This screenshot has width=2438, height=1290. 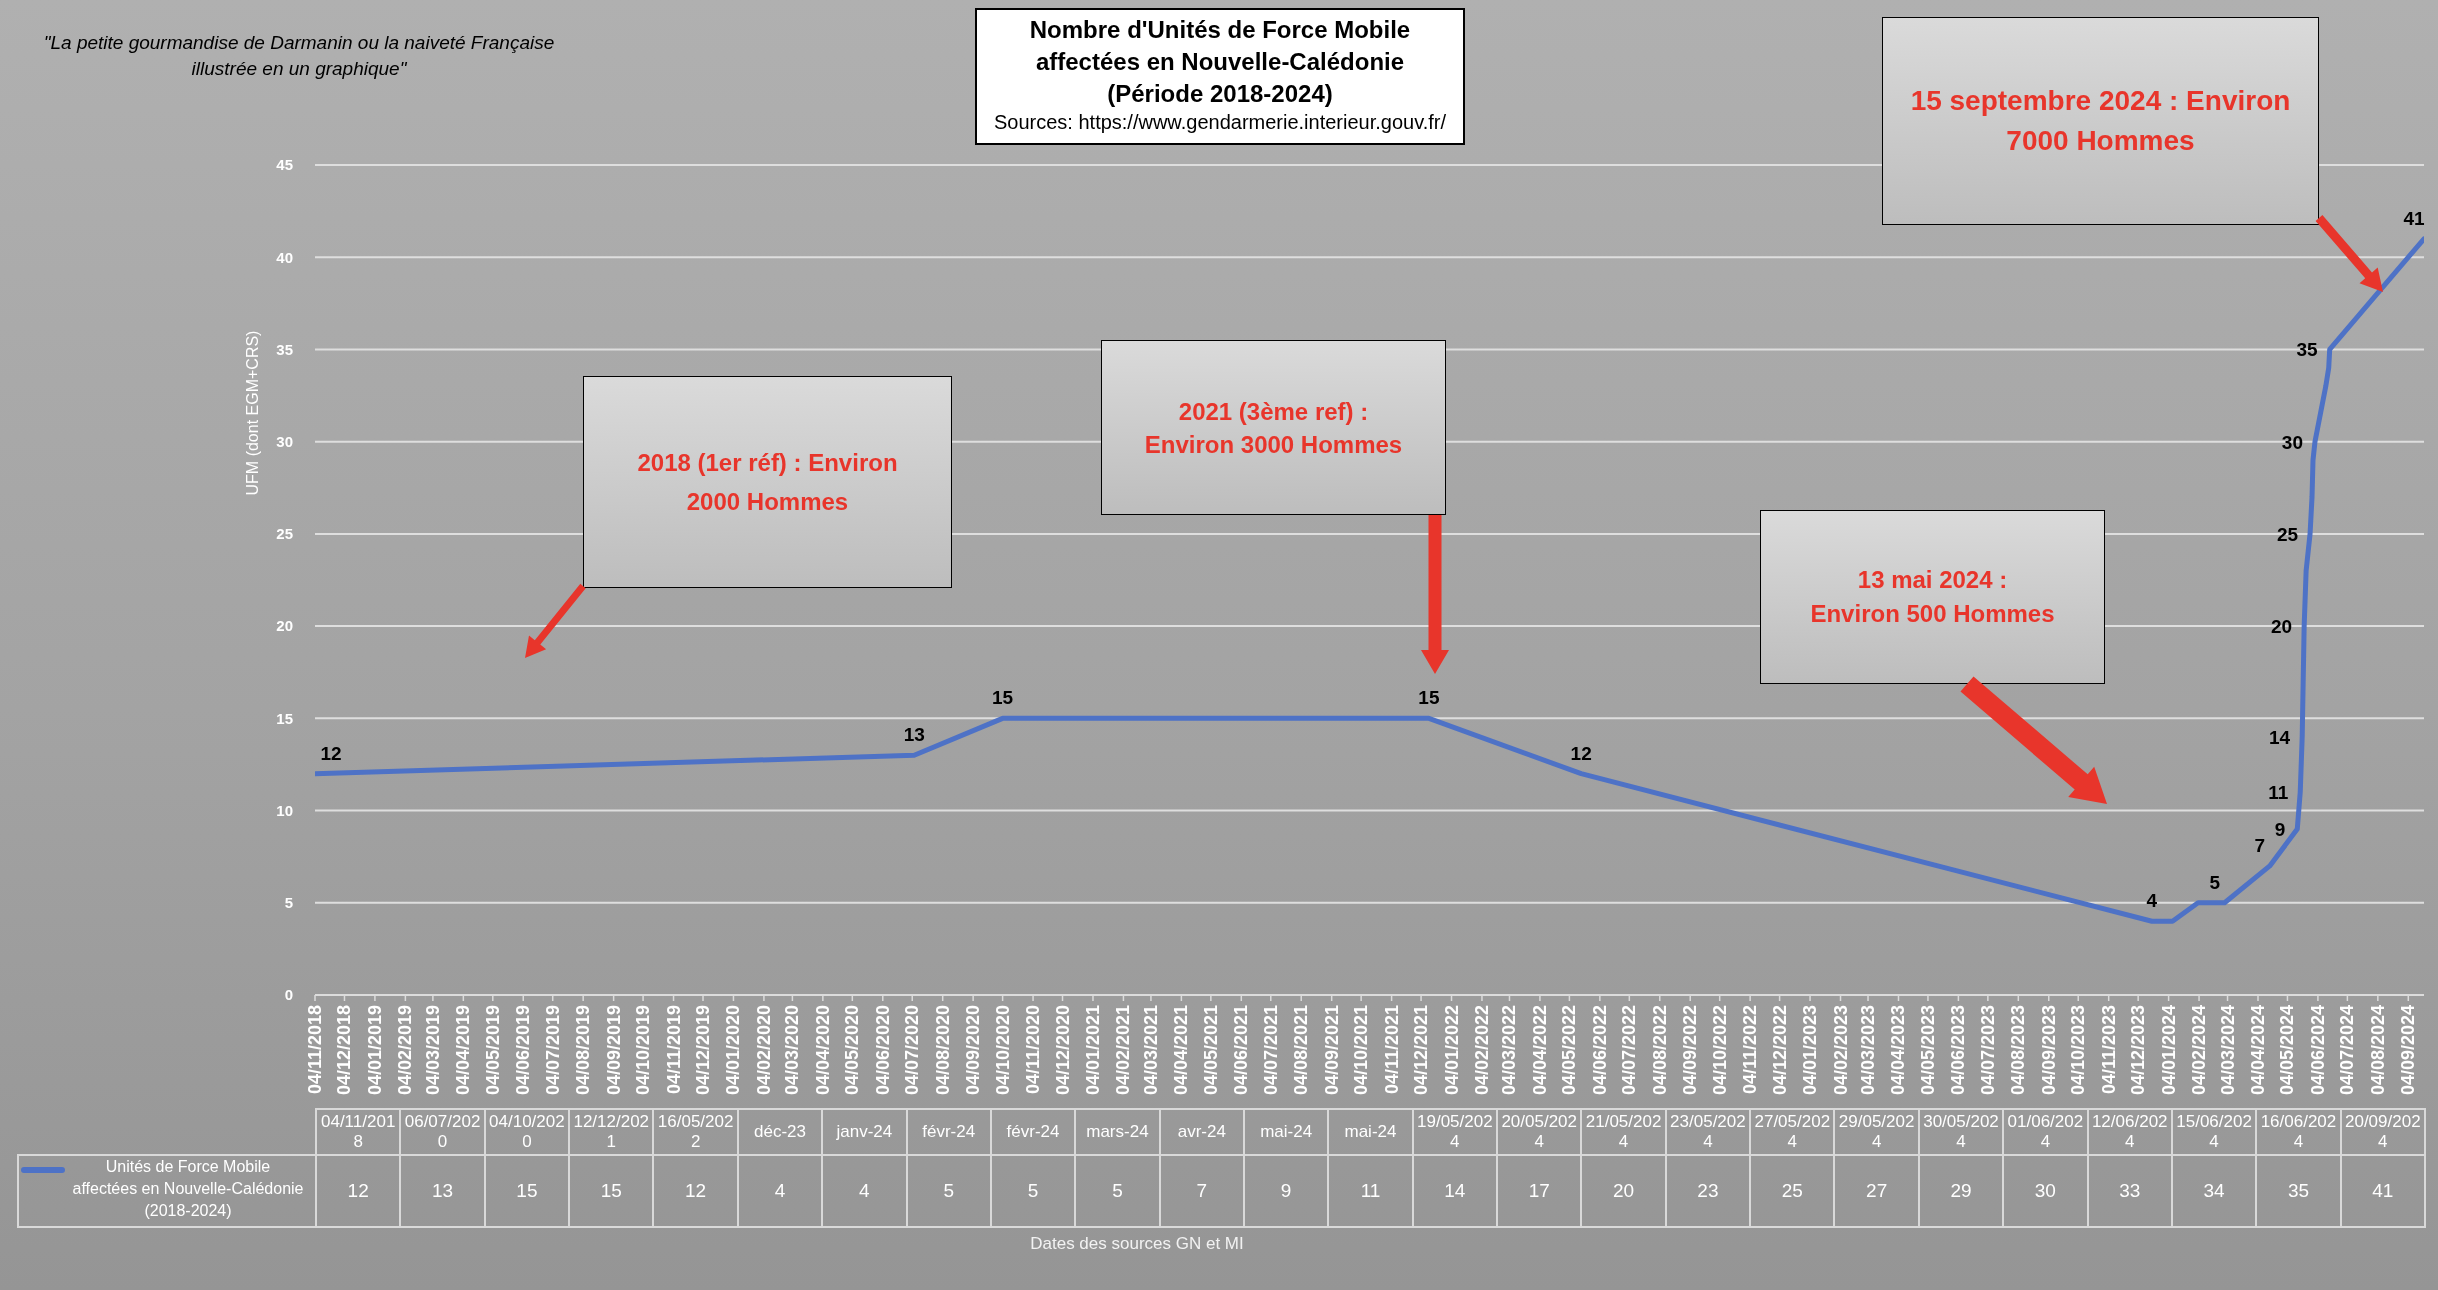 I want to click on y-tick-label: 5, so click(x=288, y=903).